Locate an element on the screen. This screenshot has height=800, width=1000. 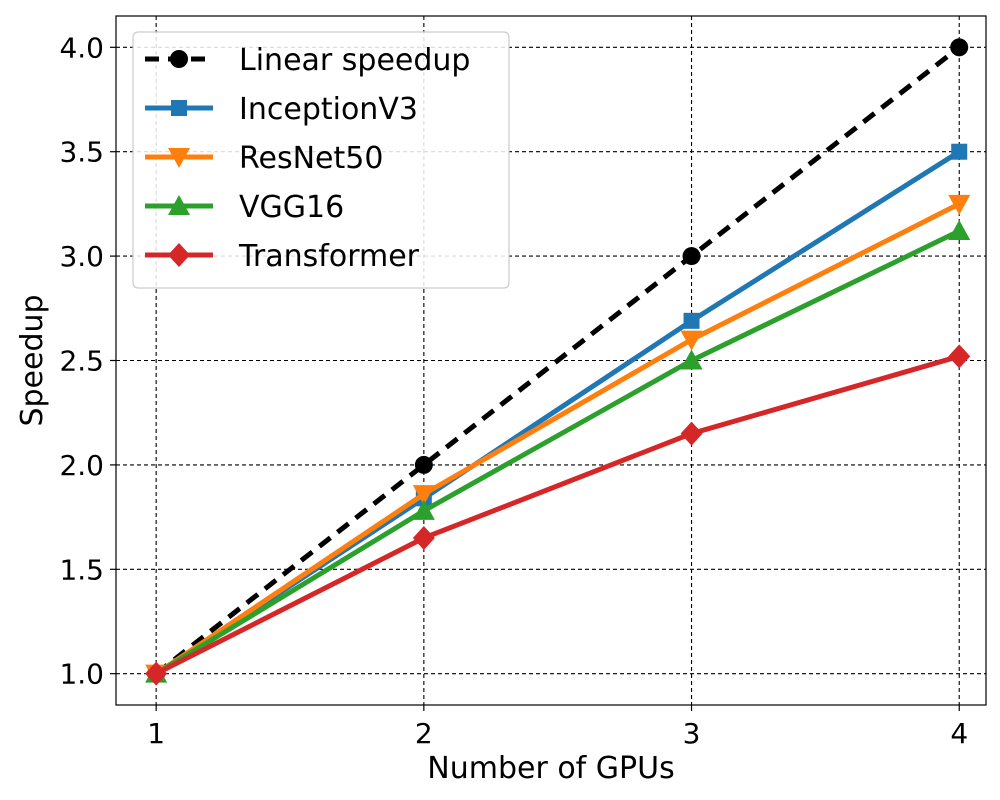
x-tick-label: 1 is located at coordinates (156, 733).